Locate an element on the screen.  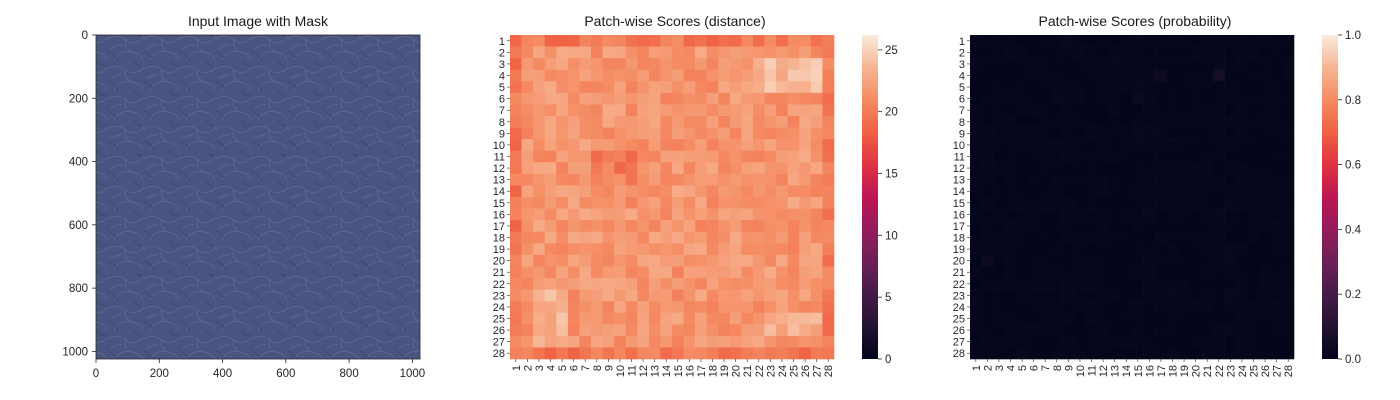
col-label: 1 is located at coordinates (517, 368).